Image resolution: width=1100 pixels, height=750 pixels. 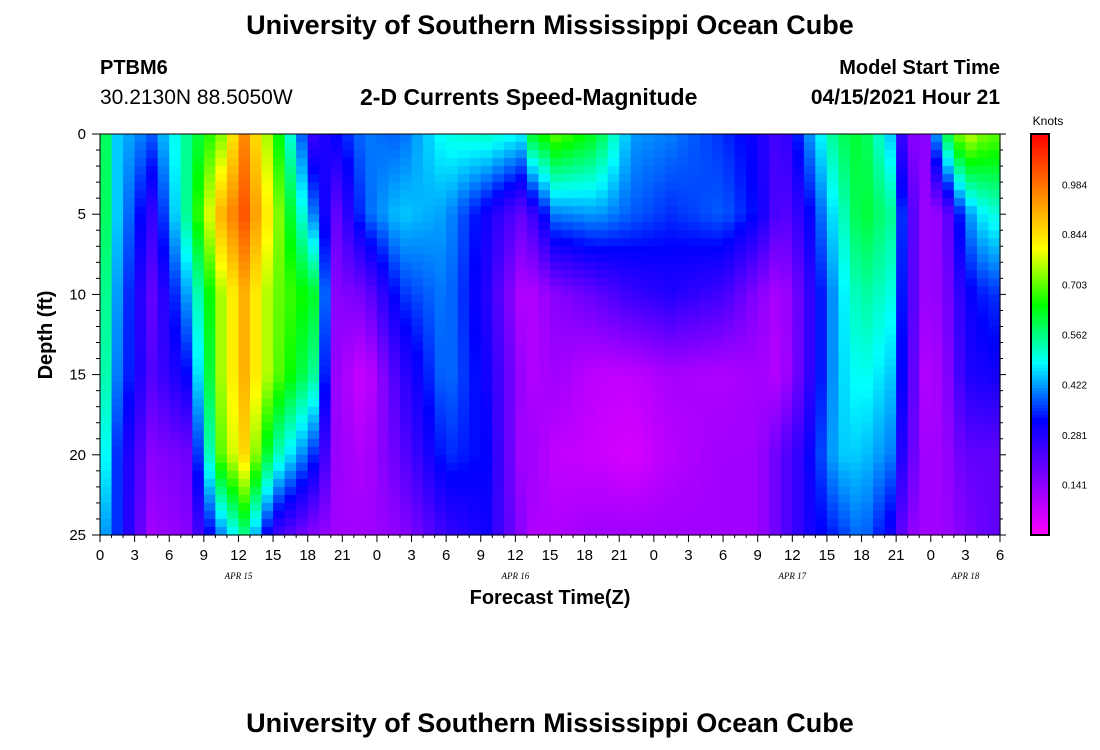 What do you see at coordinates (1040, 246) in the screenshot?
I see `colorbar-swatch` at bounding box center [1040, 246].